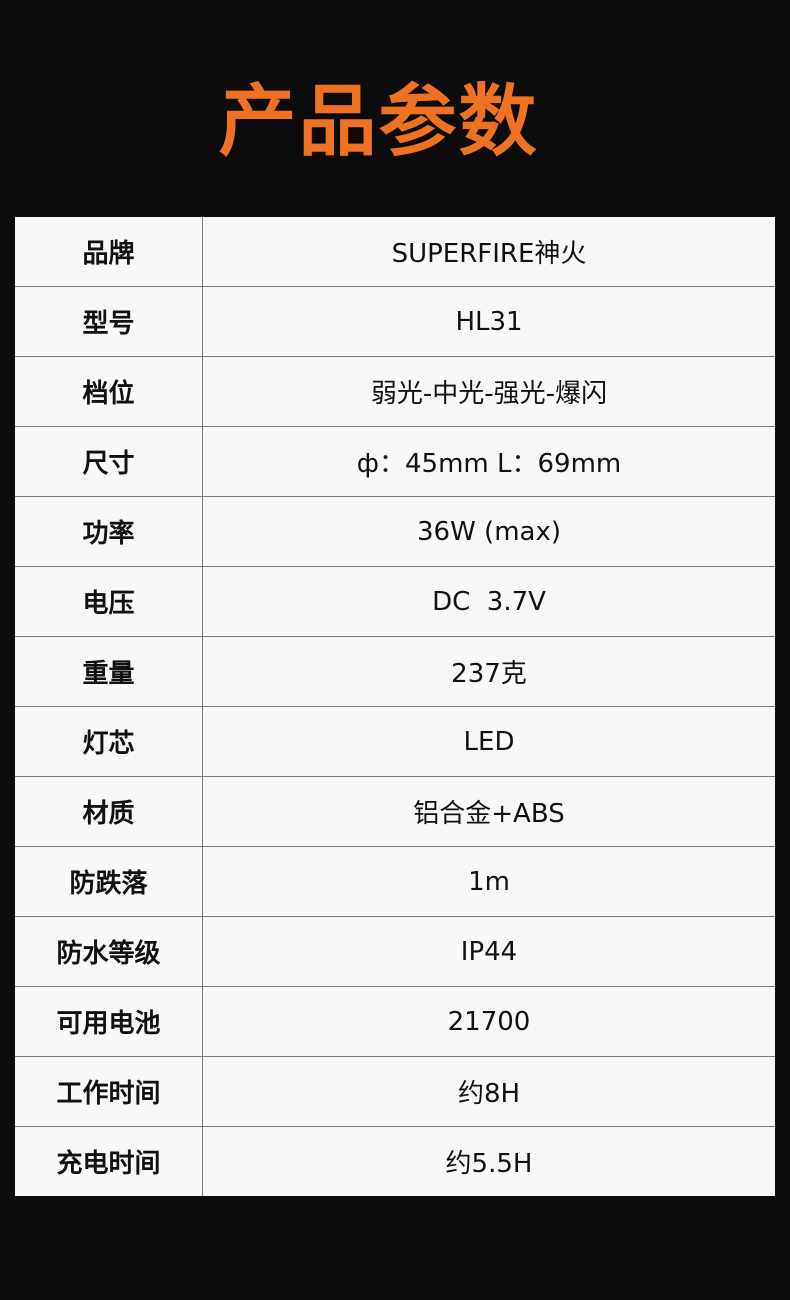 Image resolution: width=790 pixels, height=1300 pixels. I want to click on table-row: 工作时间 约8H, so click(395, 1091).